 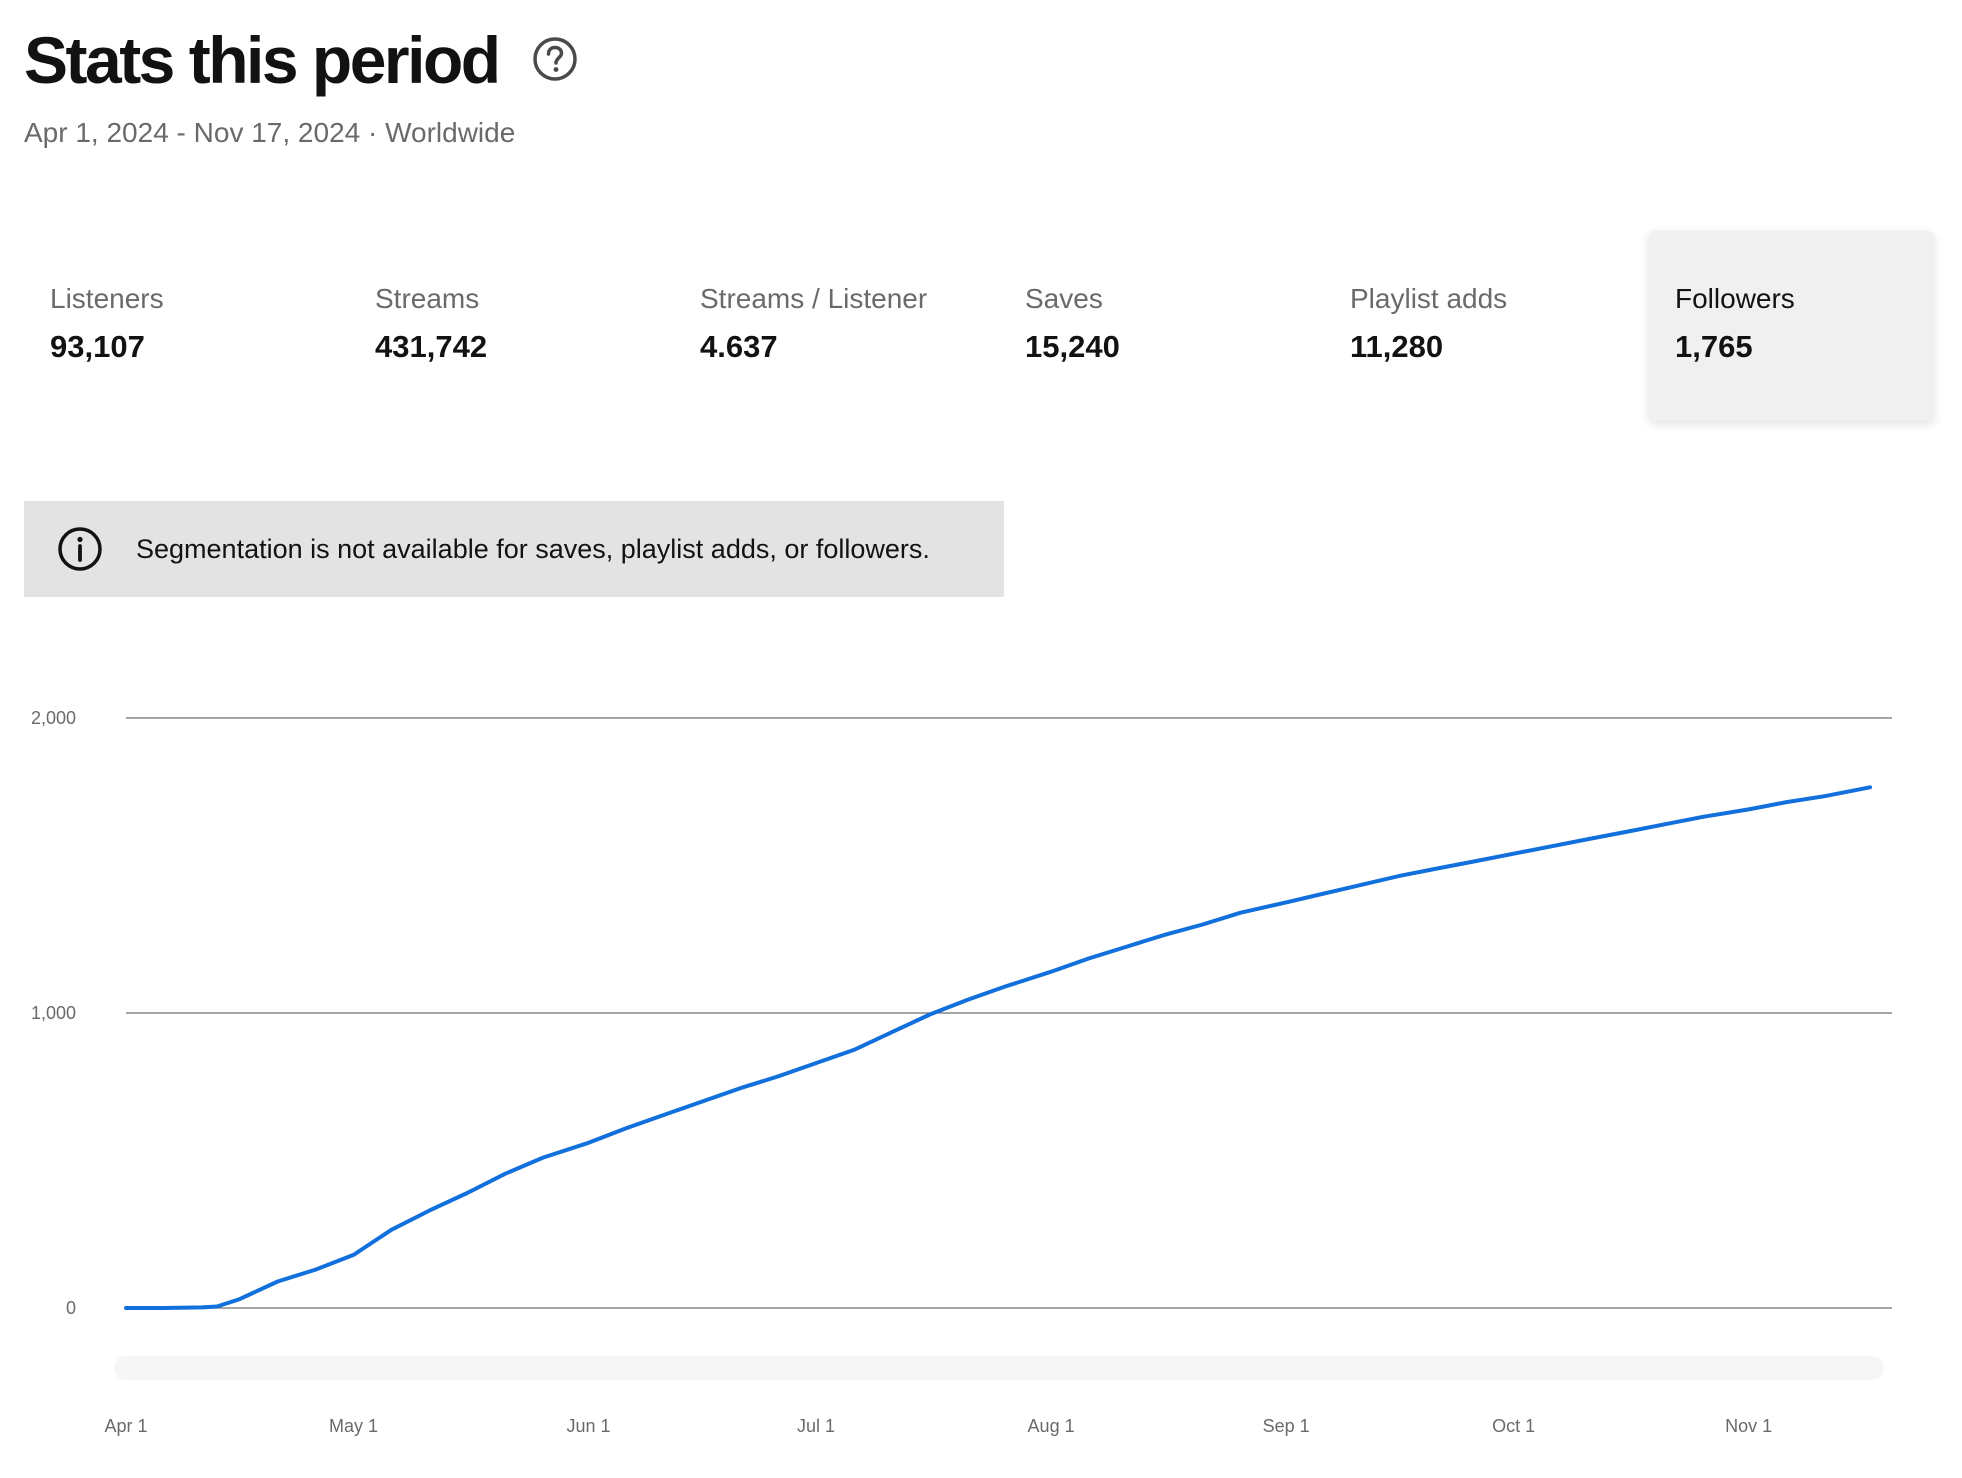 I want to click on metric-value: 11,280, so click(x=1479, y=347).